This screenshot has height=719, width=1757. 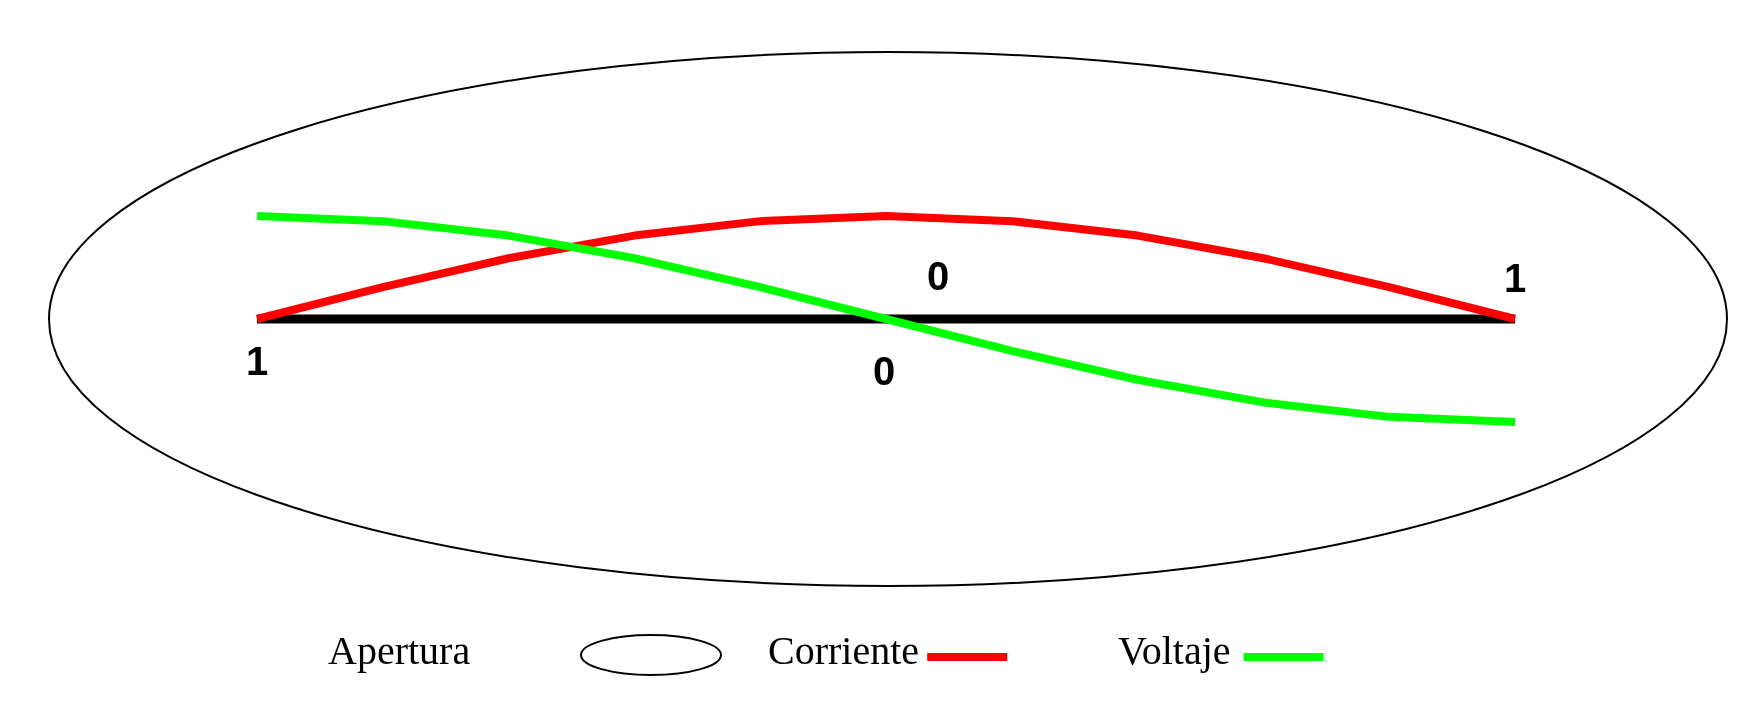 I want to click on text: Apertura, so click(x=399, y=651).